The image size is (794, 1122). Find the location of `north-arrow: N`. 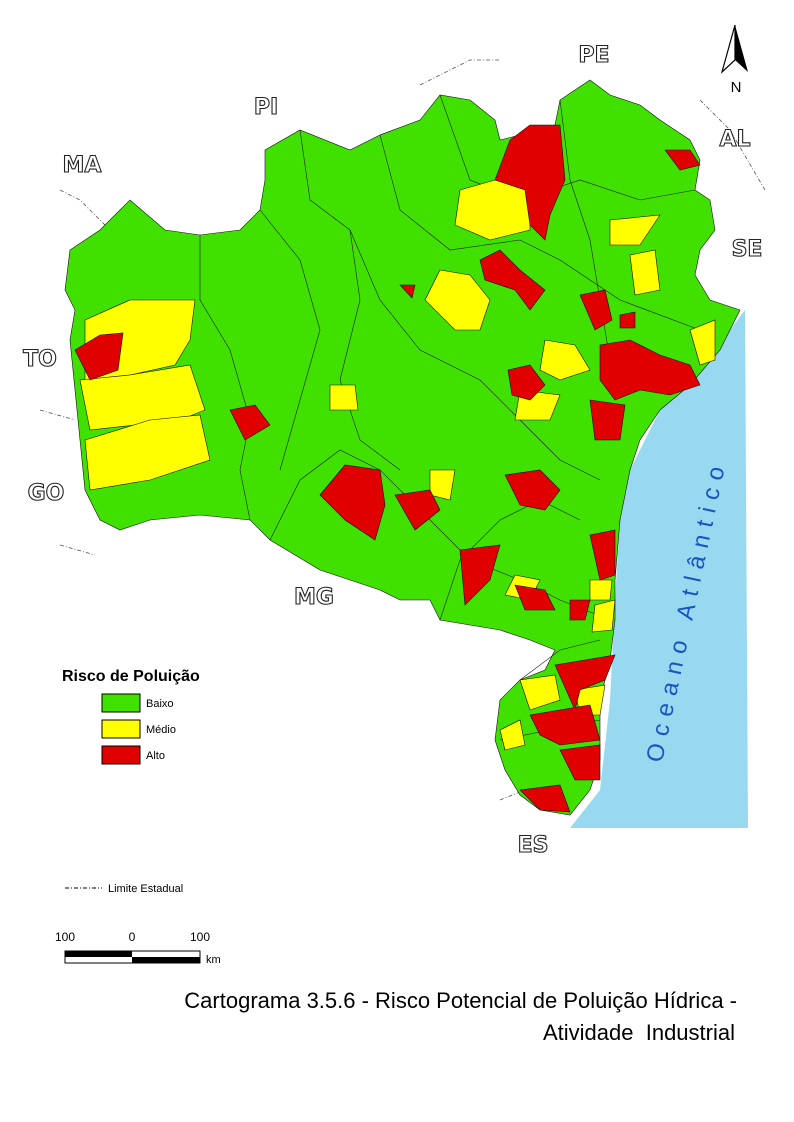

north-arrow: N is located at coordinates (734, 60).